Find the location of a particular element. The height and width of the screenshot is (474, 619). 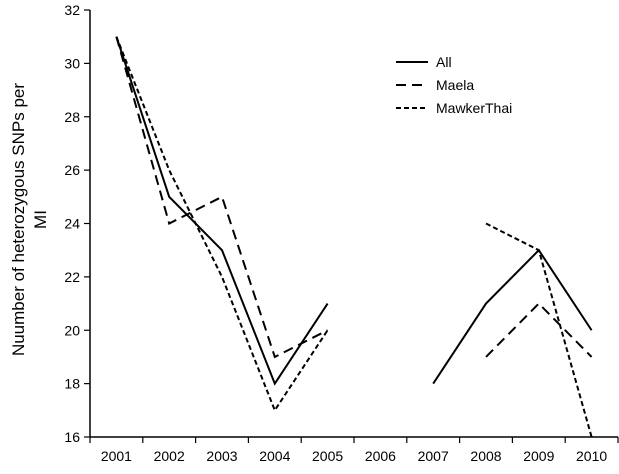

x-tick-label: 2006 is located at coordinates (380, 456).